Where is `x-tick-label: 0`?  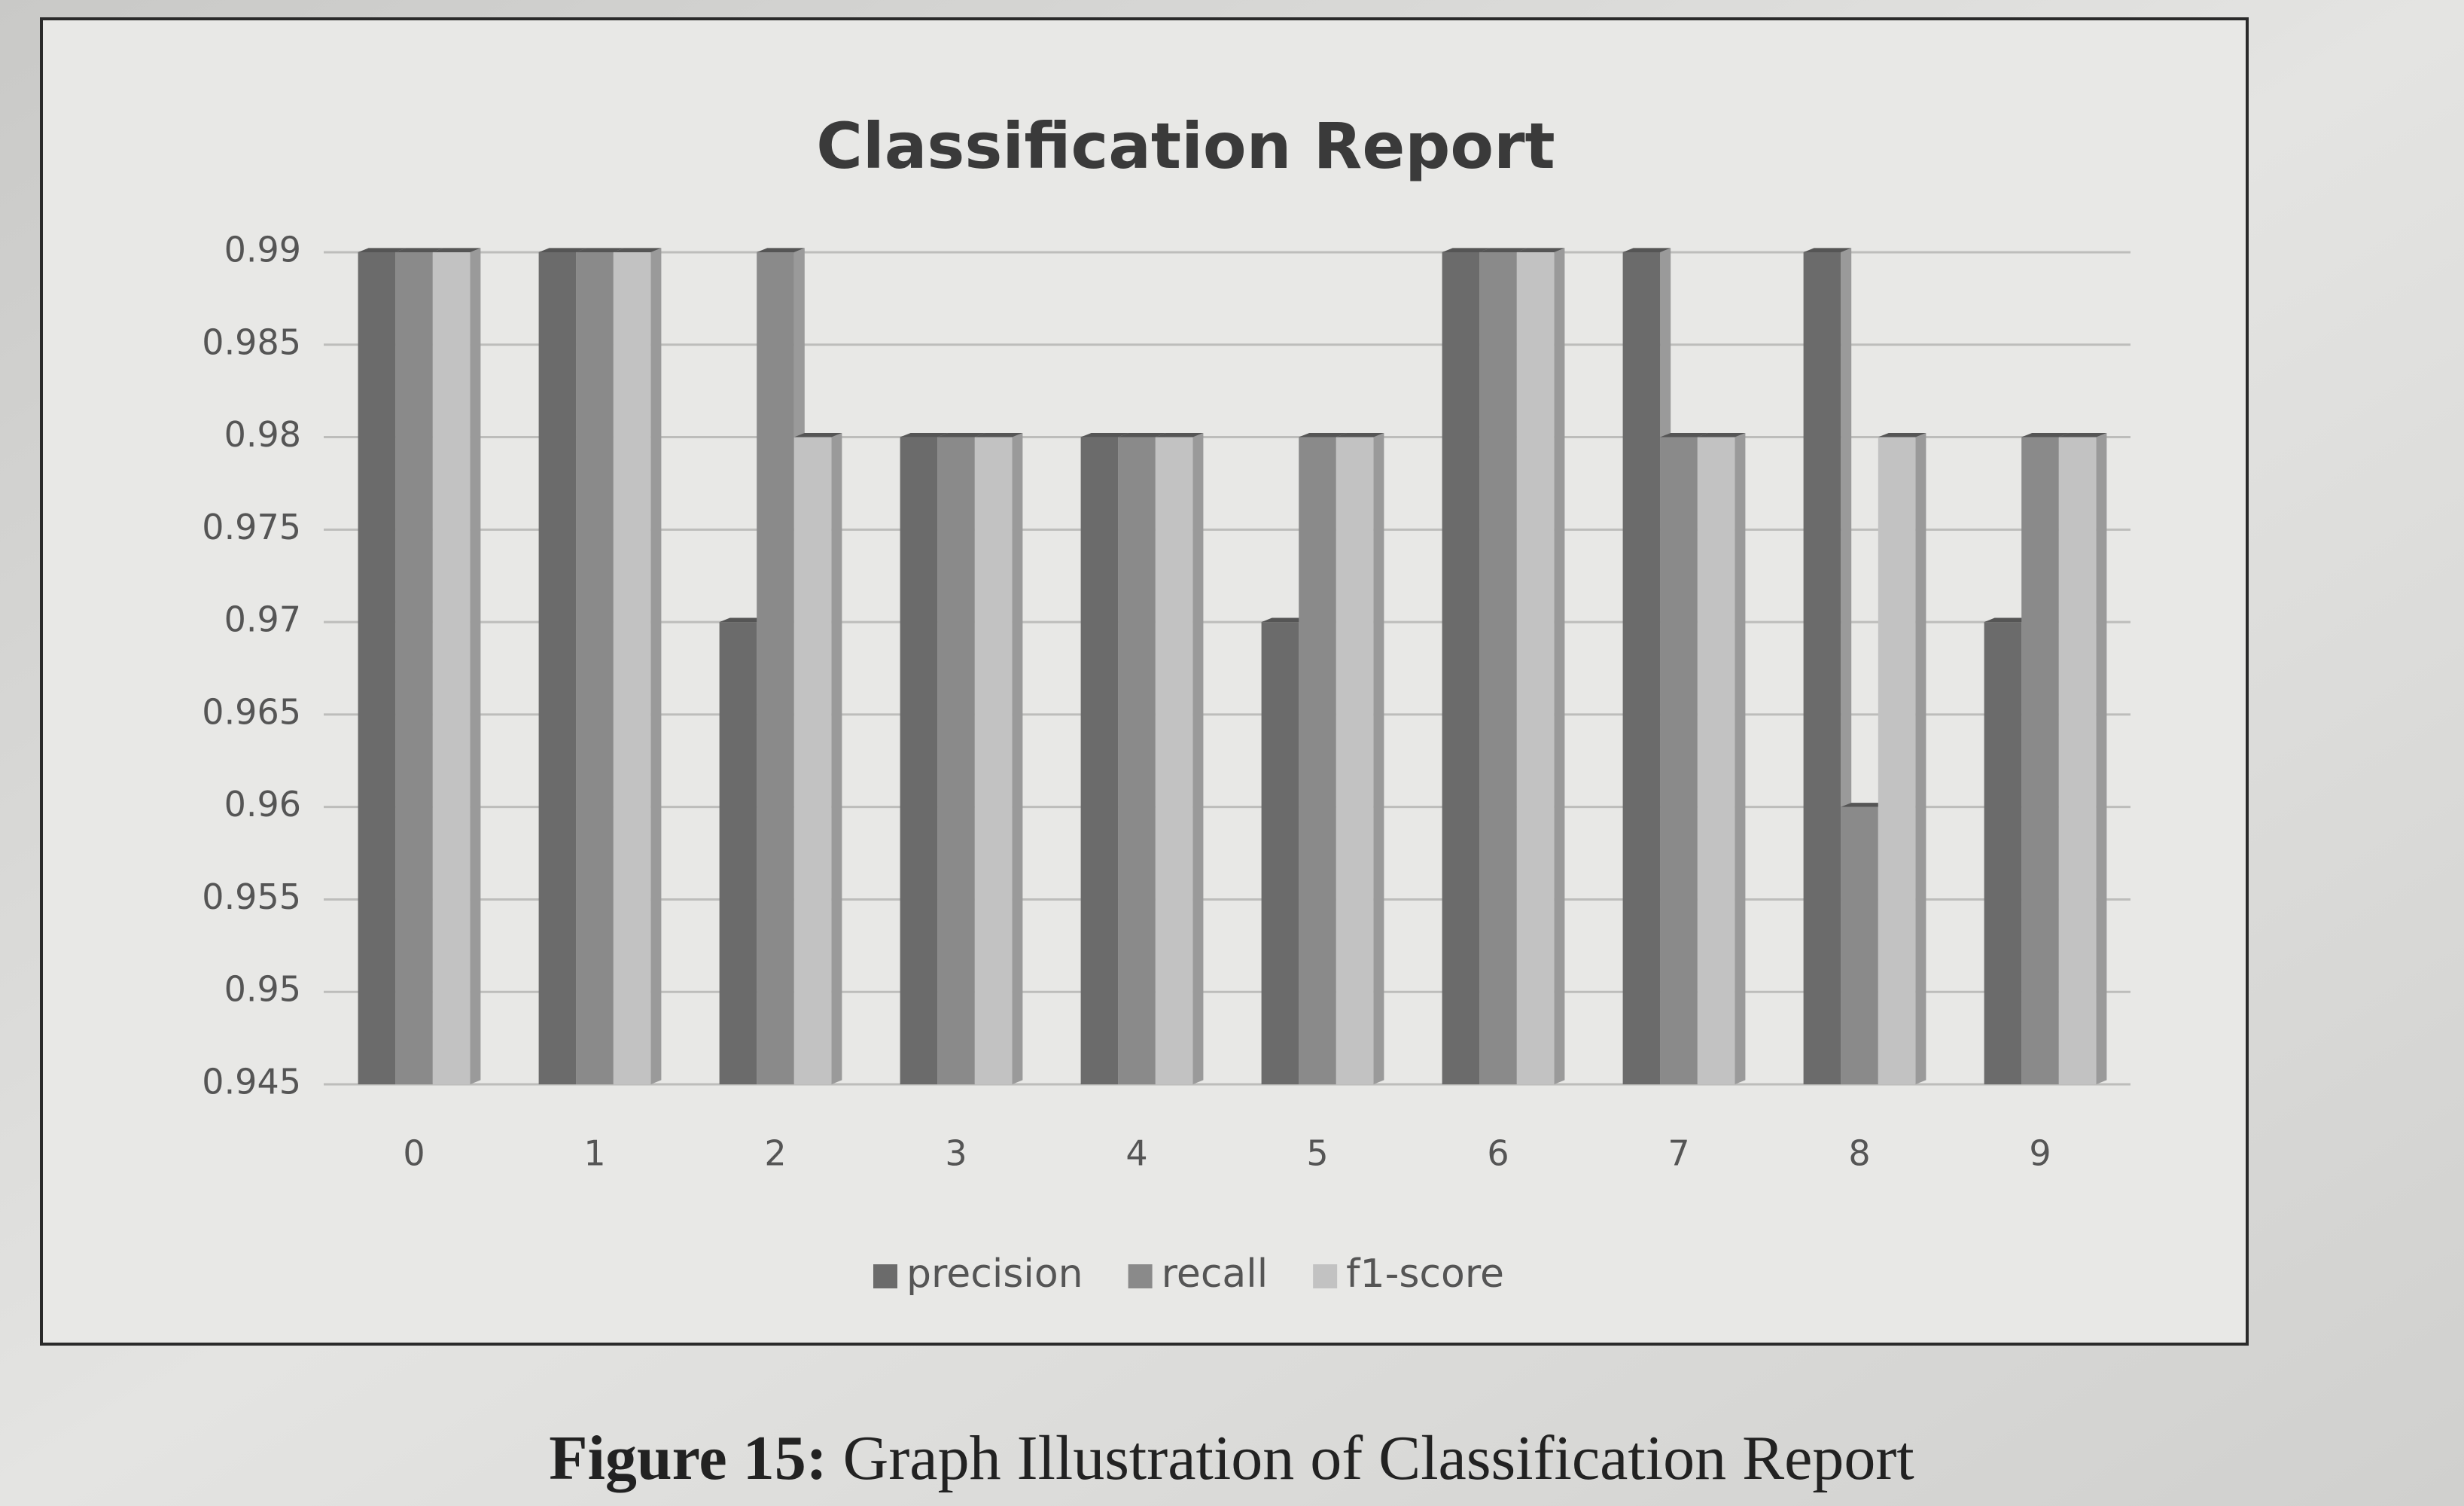 x-tick-label: 0 is located at coordinates (414, 1153).